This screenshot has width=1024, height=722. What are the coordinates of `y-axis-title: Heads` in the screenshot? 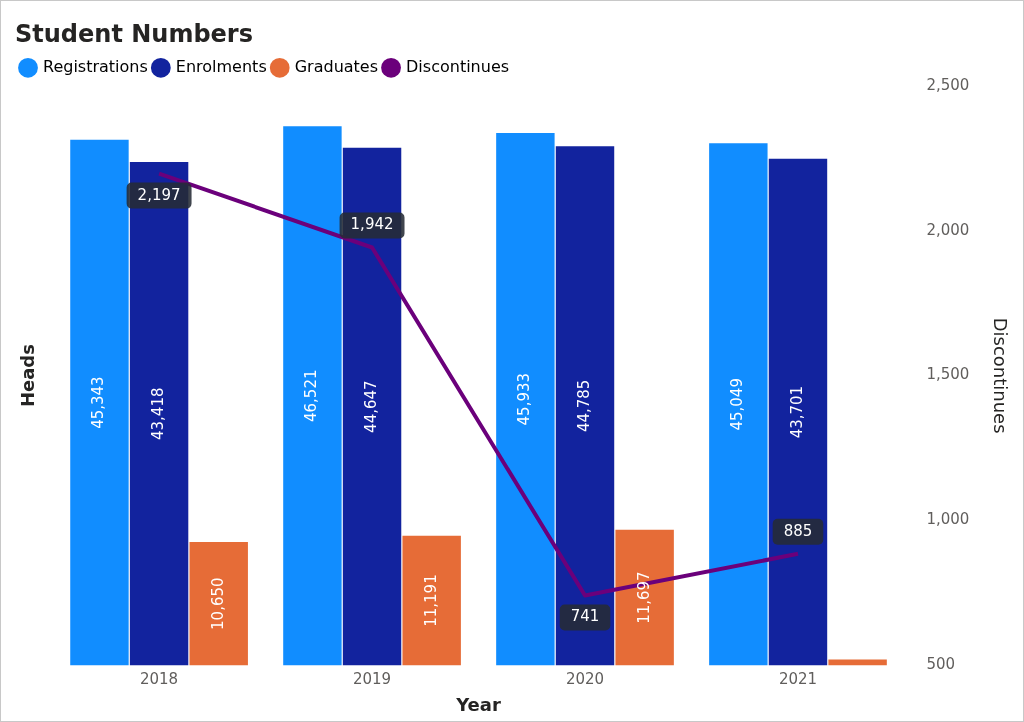 It's located at (28, 376).